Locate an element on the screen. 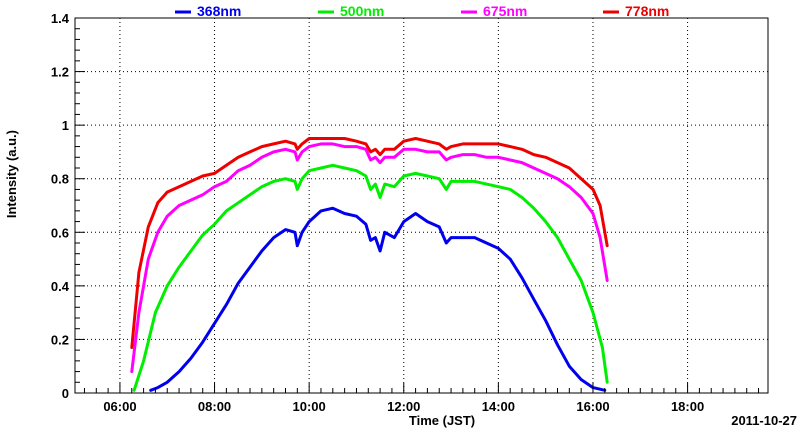 This screenshot has width=800, height=434. date-label: 2011-10-27 is located at coordinates (764, 420).